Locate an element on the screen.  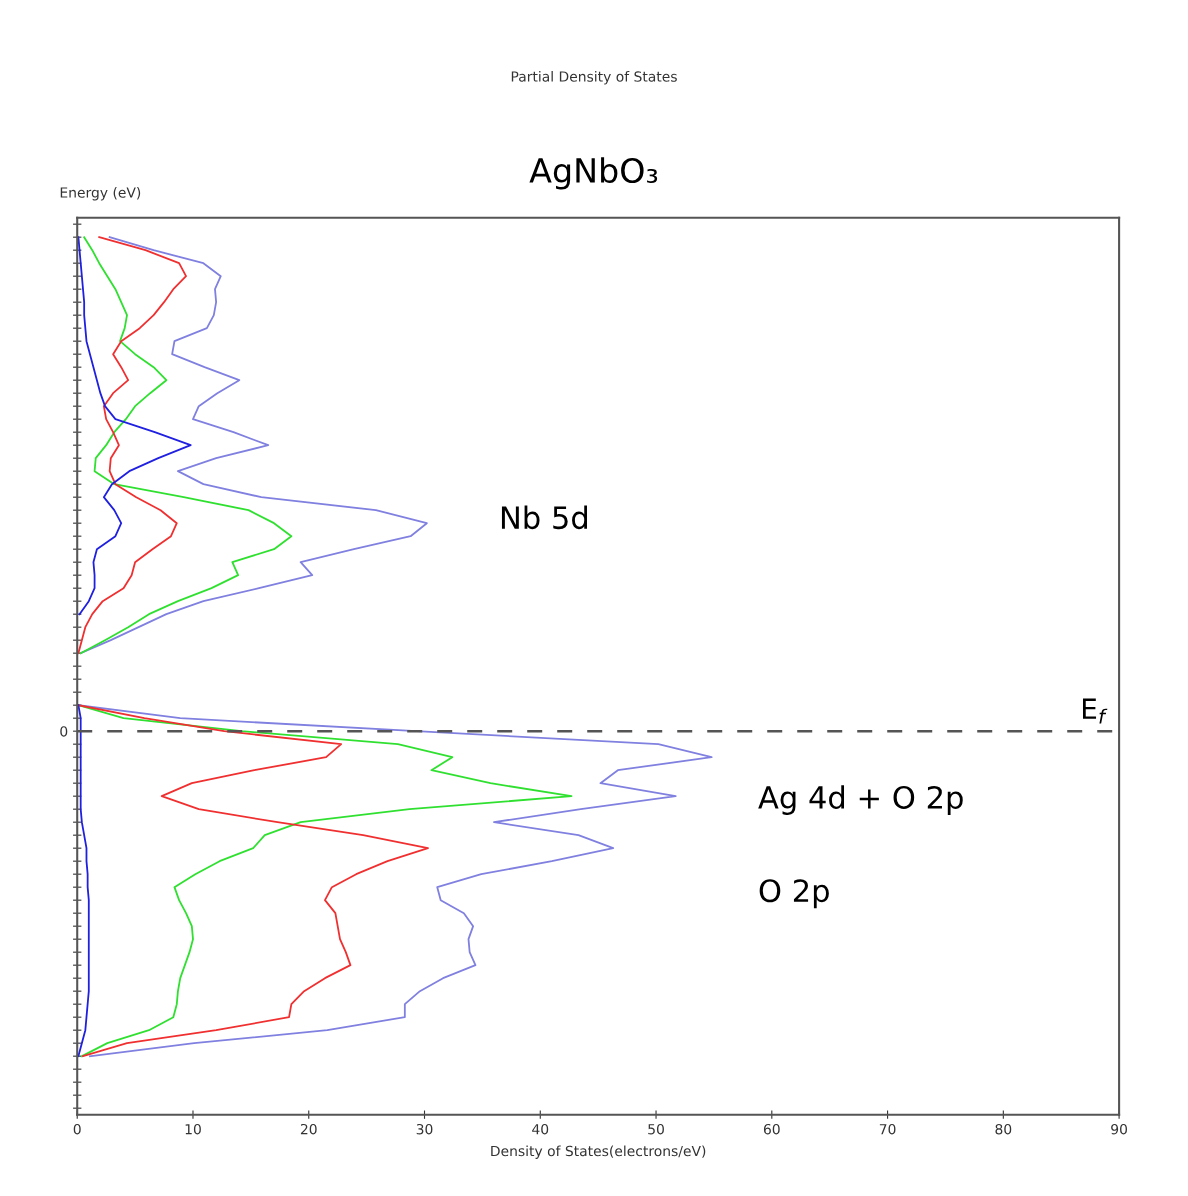
y-axis-title: Energy (eV) is located at coordinates (100, 194).